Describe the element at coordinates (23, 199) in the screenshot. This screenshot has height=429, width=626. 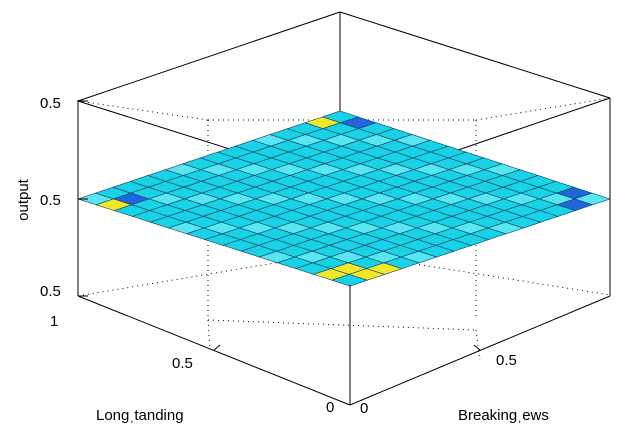
I see `z-axis-label: output` at that location.